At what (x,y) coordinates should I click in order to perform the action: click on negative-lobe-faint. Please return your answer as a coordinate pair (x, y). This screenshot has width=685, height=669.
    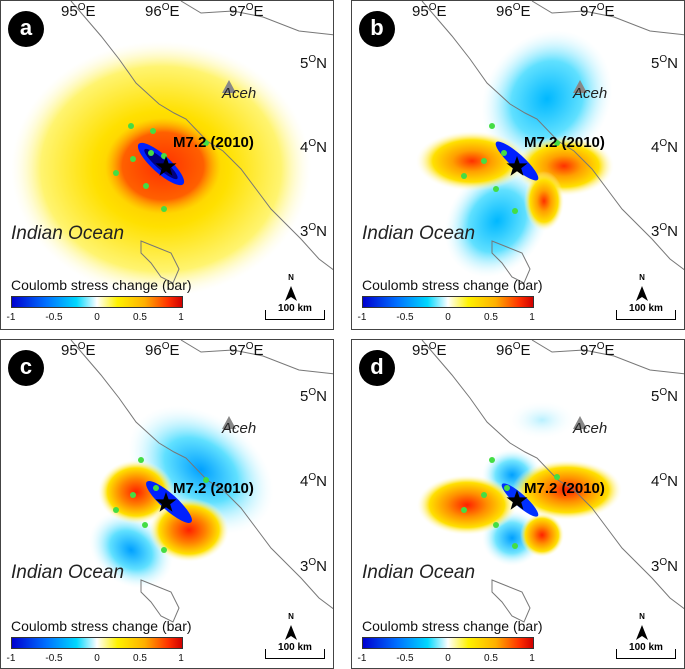
    Looking at the image, I should click on (542, 420).